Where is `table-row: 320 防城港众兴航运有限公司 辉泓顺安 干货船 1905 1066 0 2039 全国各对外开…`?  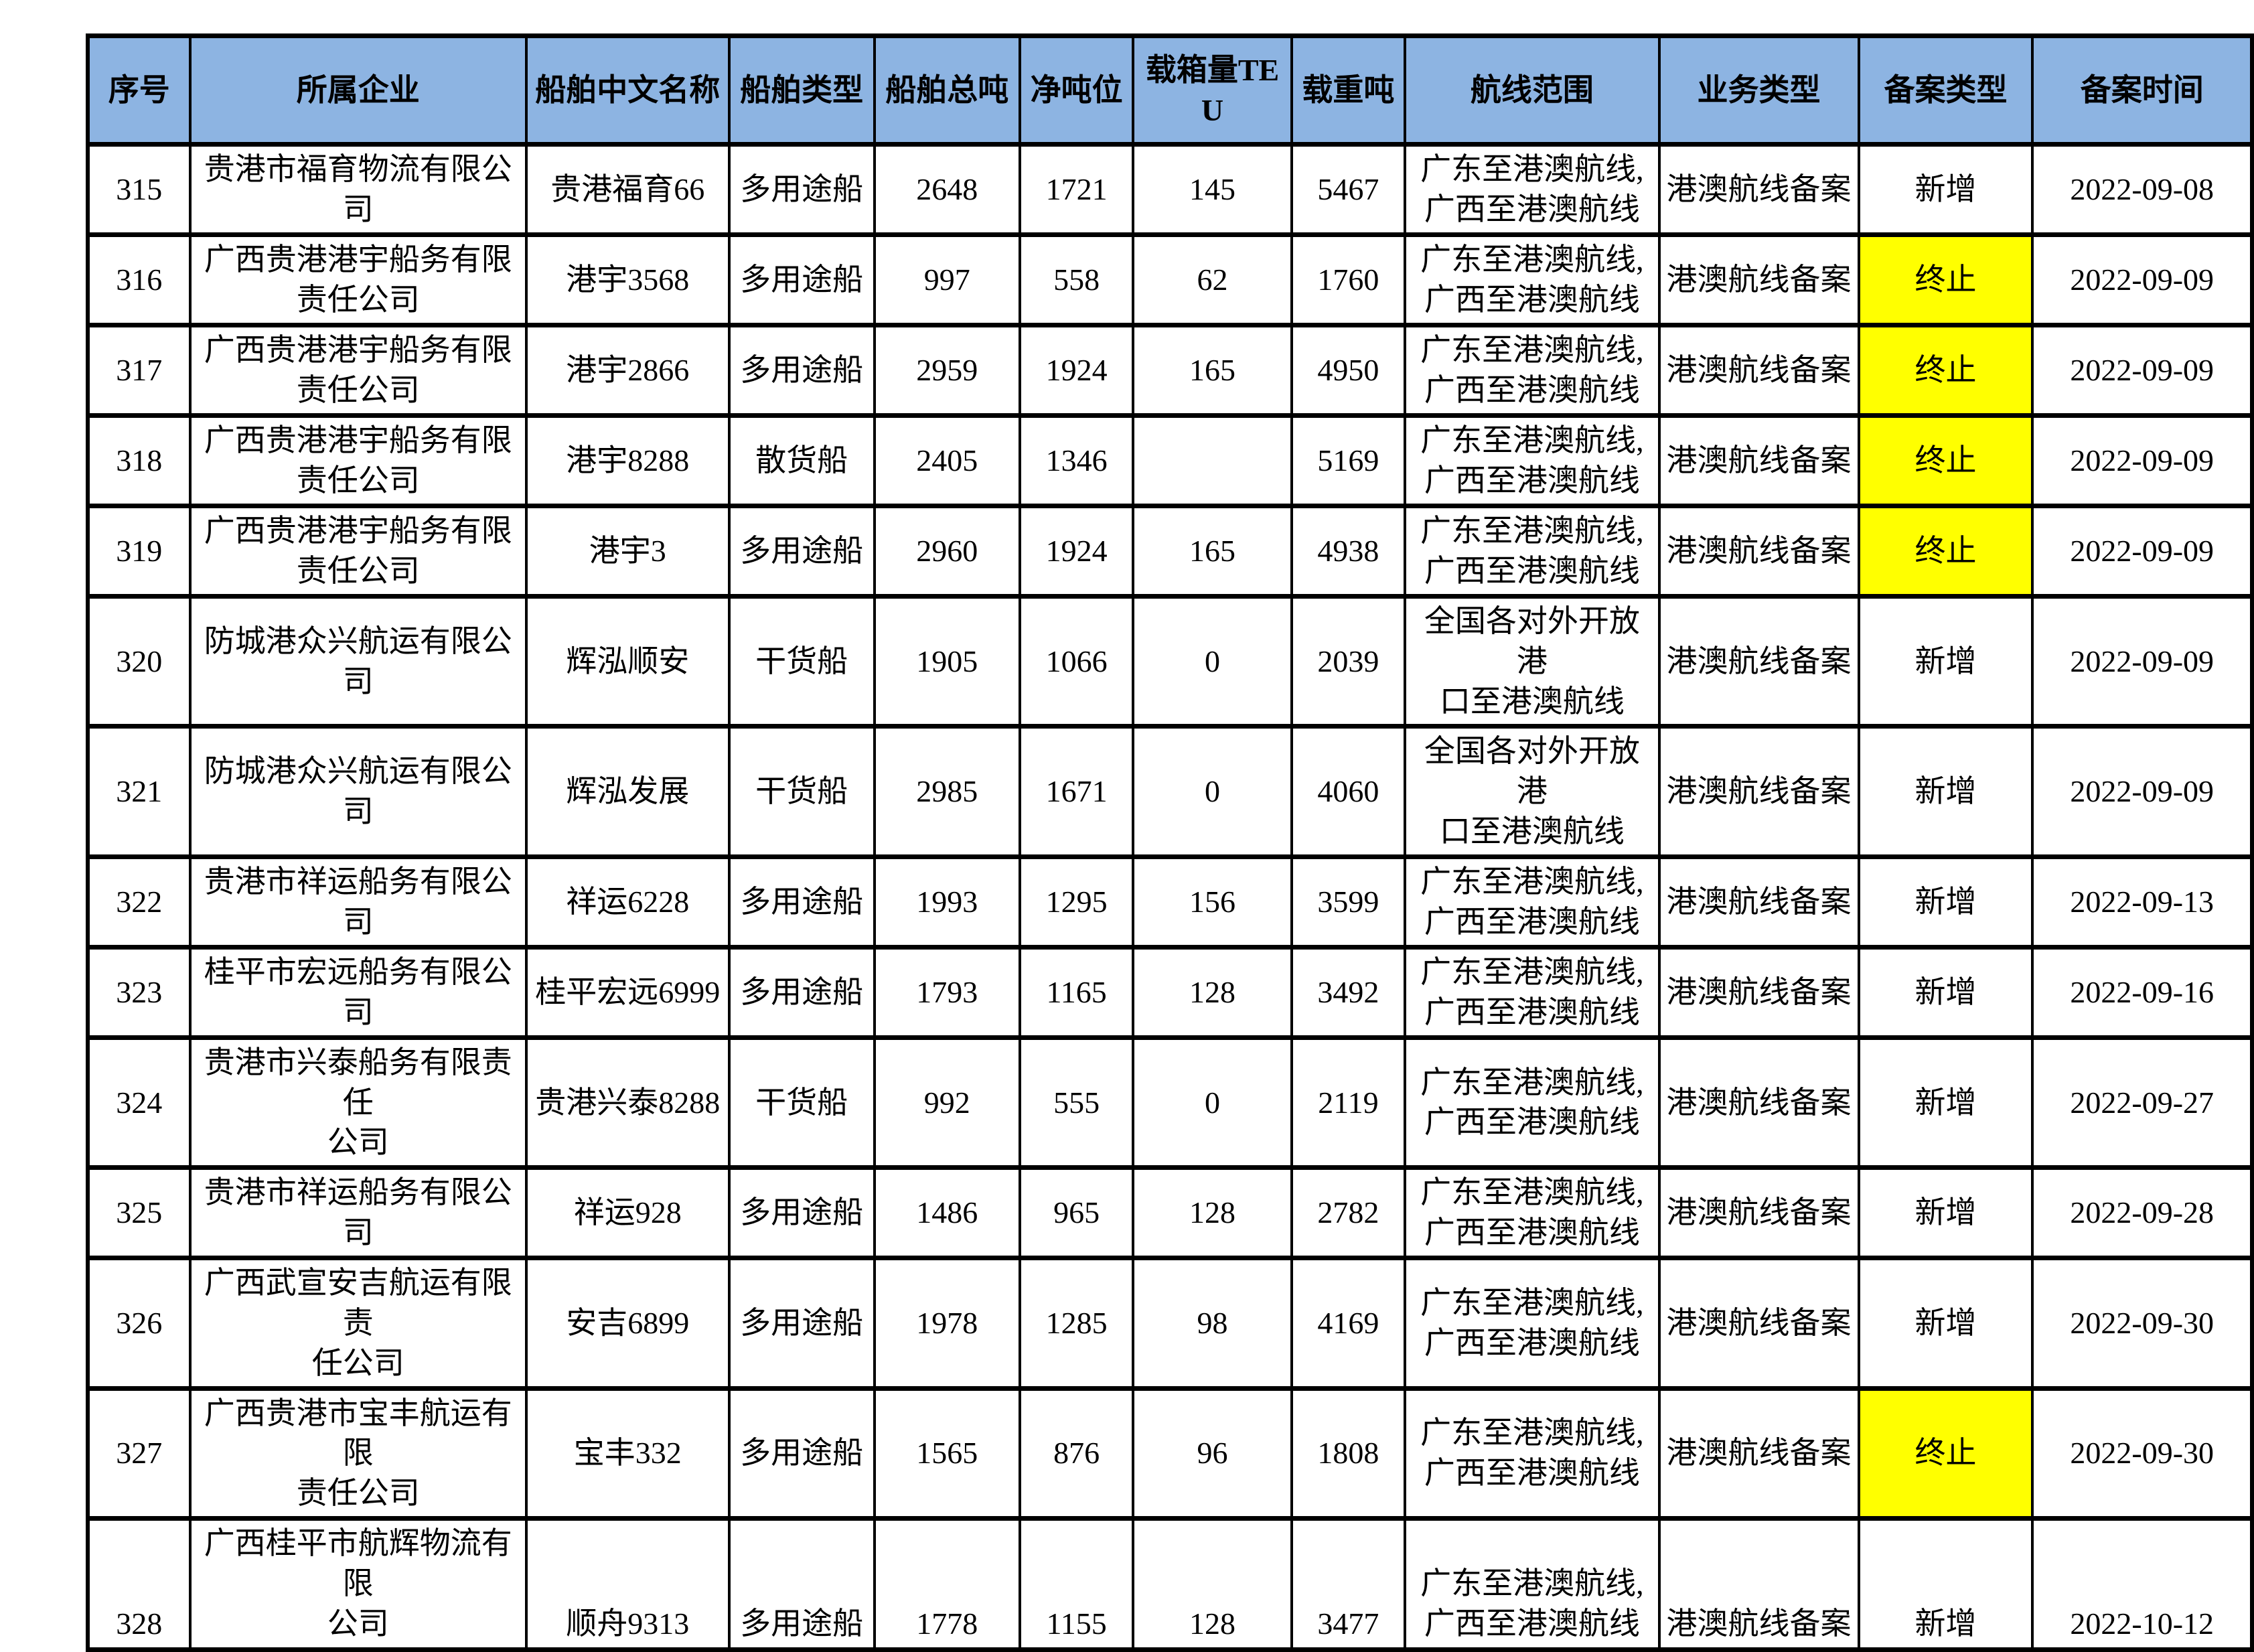 table-row: 320 防城港众兴航运有限公司 辉泓顺安 干货船 1905 1066 0 2039 全国各对外开… is located at coordinates (1169, 661).